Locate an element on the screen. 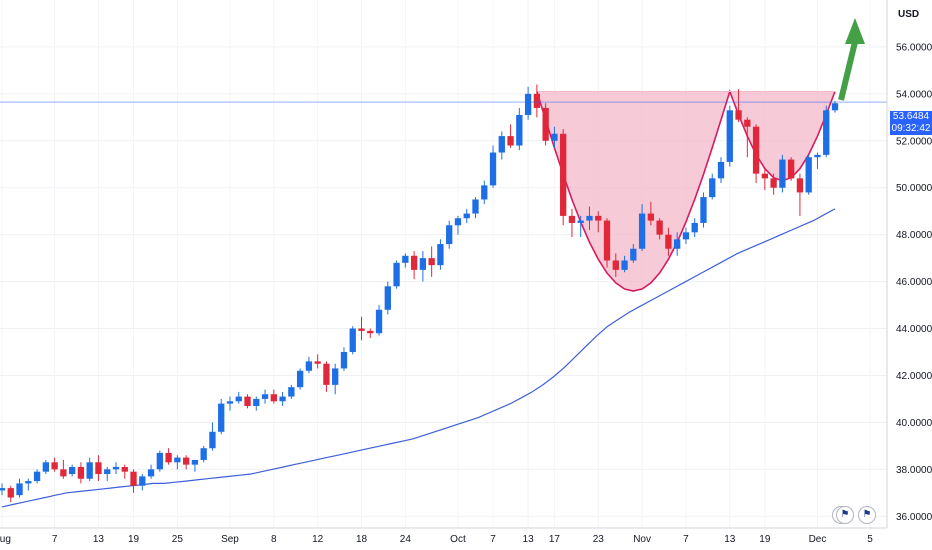  x-tick-label: Nov is located at coordinates (642, 539).